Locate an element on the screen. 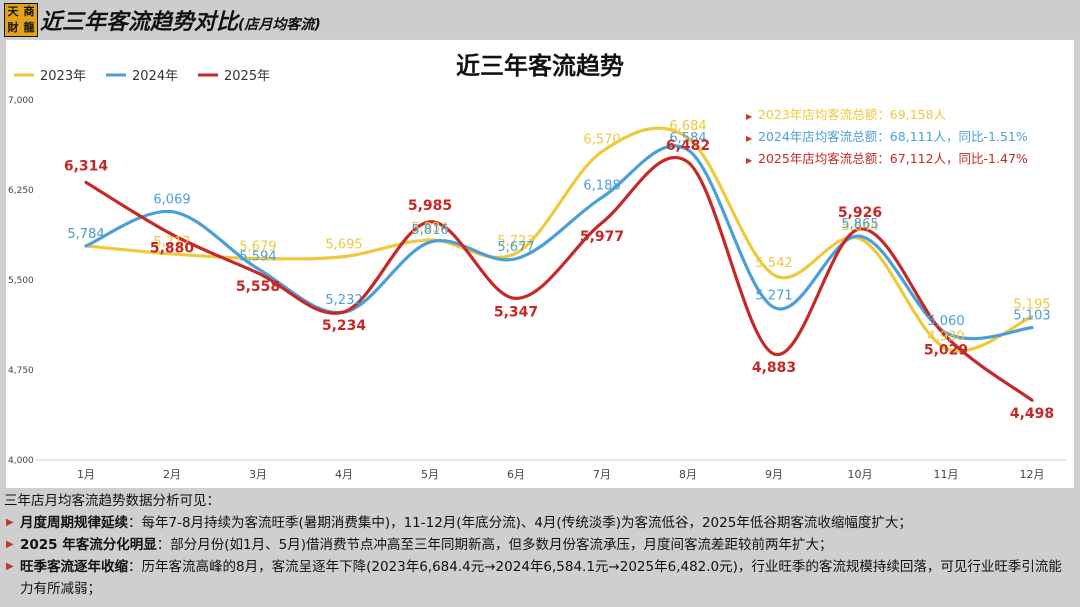  data-label: 6,482 is located at coordinates (688, 146).